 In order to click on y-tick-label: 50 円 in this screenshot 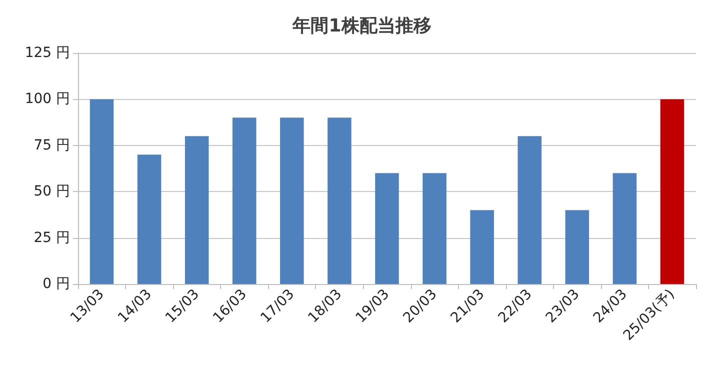, I will do `click(52, 192)`.